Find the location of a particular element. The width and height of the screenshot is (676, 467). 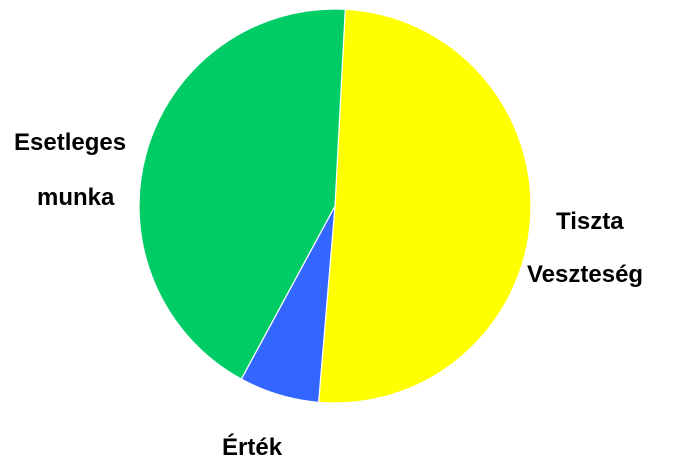

label-tiszta-line-1: Tiszta is located at coordinates (590, 221).